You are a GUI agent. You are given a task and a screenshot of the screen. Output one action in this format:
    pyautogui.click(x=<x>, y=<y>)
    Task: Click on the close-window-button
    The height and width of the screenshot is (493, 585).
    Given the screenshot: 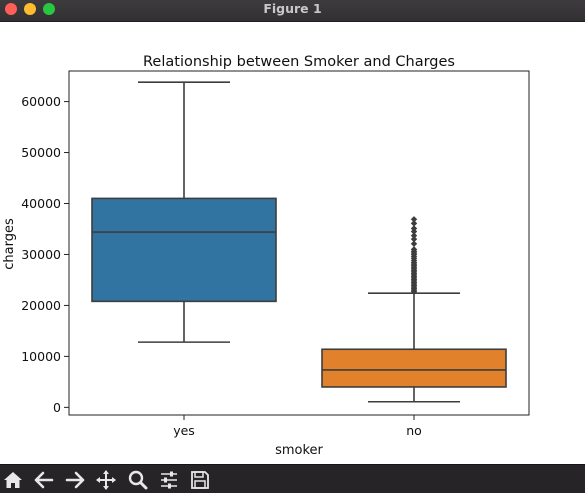 What is the action you would take?
    pyautogui.click(x=11, y=9)
    